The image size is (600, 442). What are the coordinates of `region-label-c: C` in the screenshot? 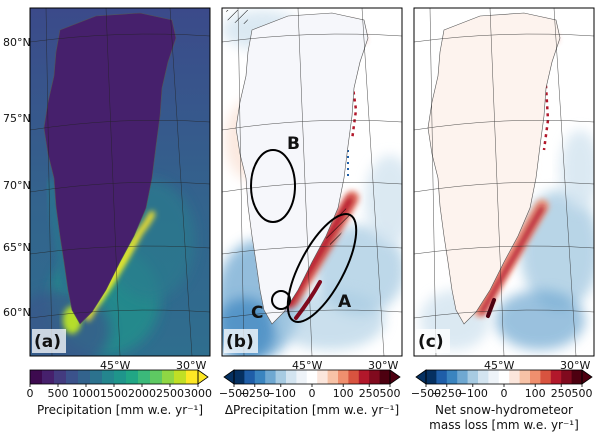 It's located at (257, 313).